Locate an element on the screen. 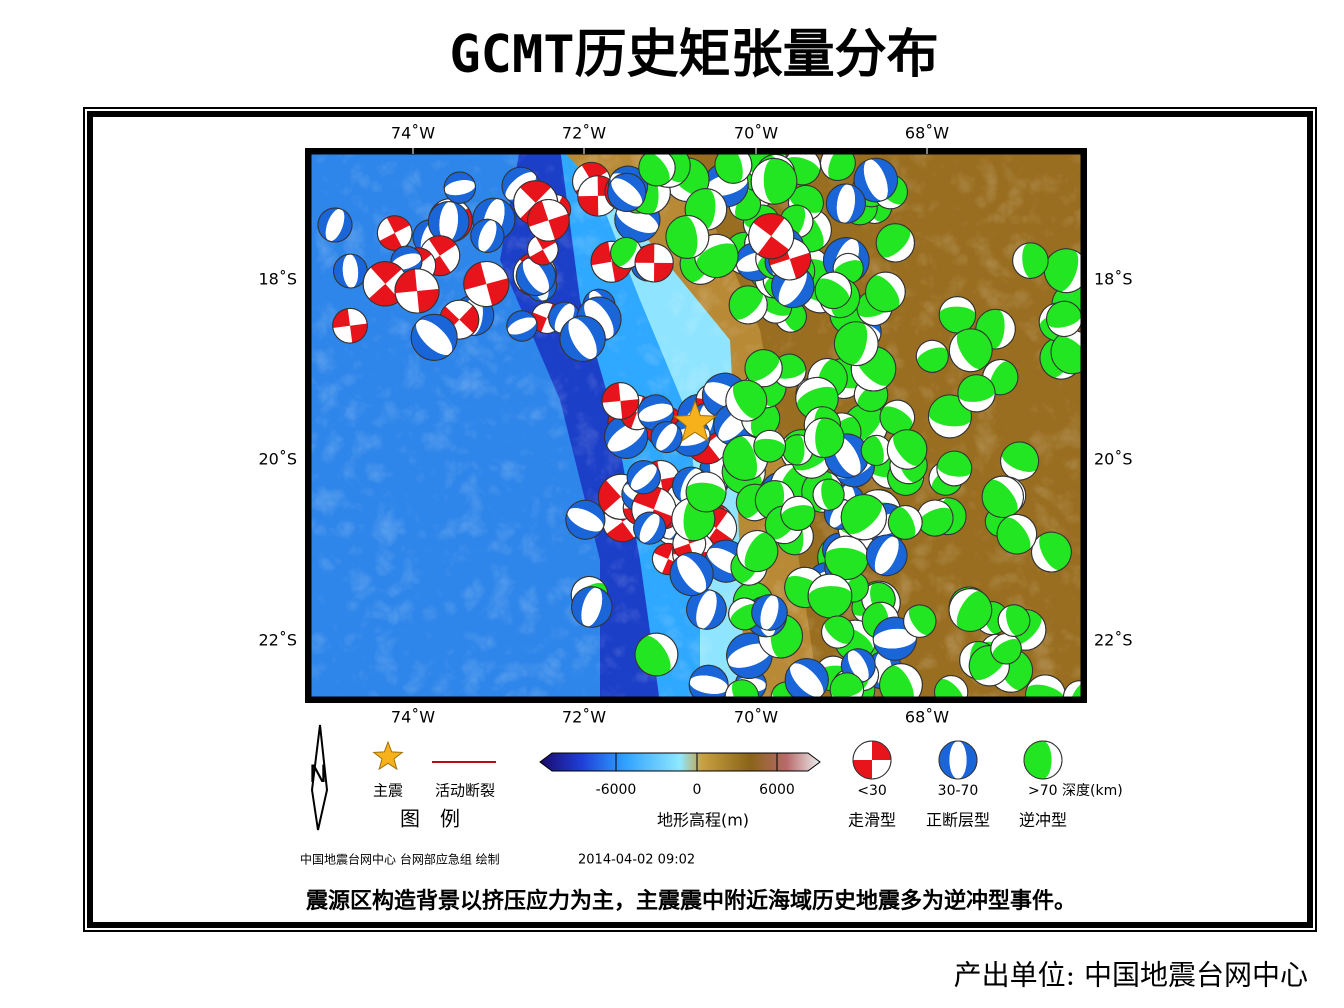  legend-star is located at coordinates (388, 755).